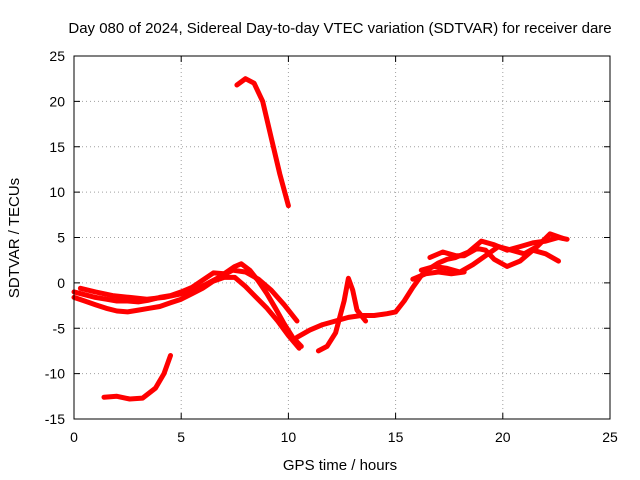  What do you see at coordinates (396, 437) in the screenshot?
I see `x-tick-label: 15` at bounding box center [396, 437].